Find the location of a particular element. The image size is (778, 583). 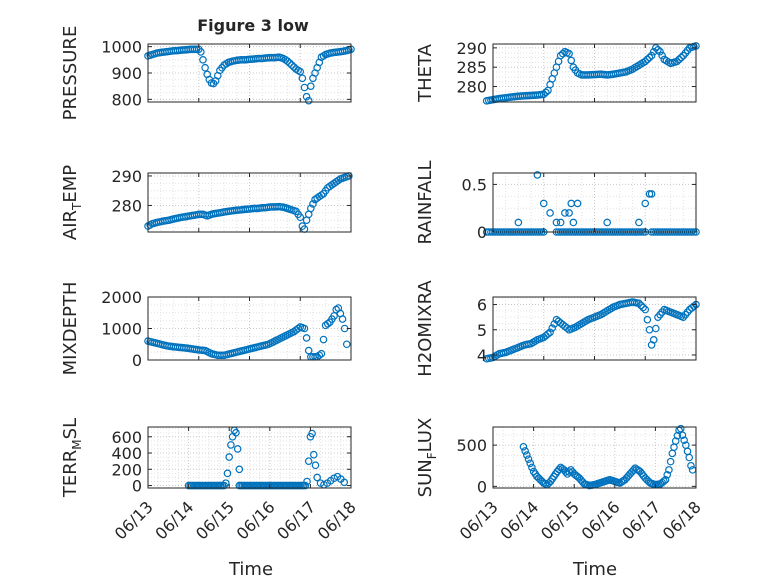

y-axis-label: AIRTEMP is located at coordinates (72, 202).